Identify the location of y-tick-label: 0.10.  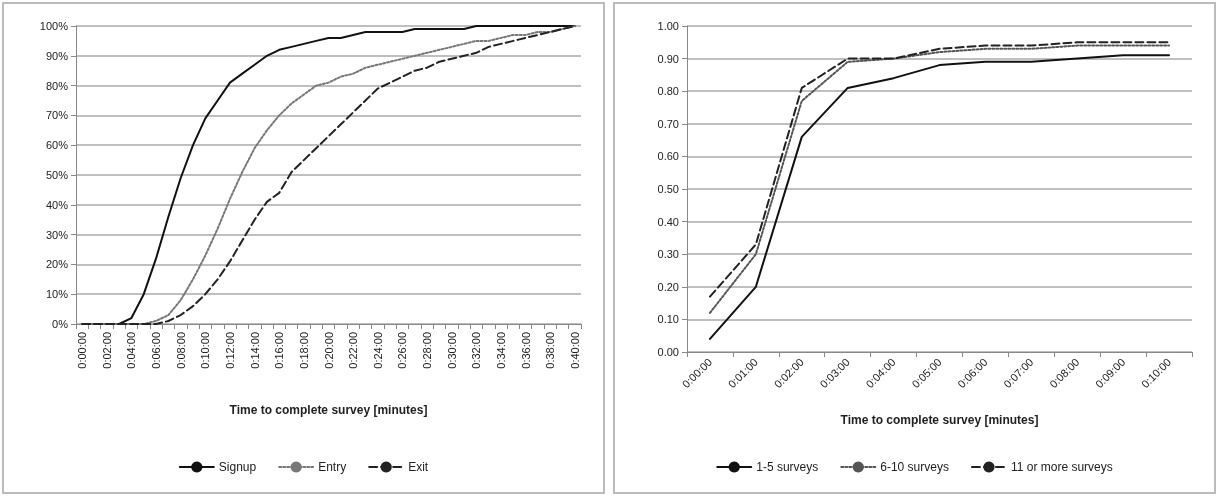
(668, 319).